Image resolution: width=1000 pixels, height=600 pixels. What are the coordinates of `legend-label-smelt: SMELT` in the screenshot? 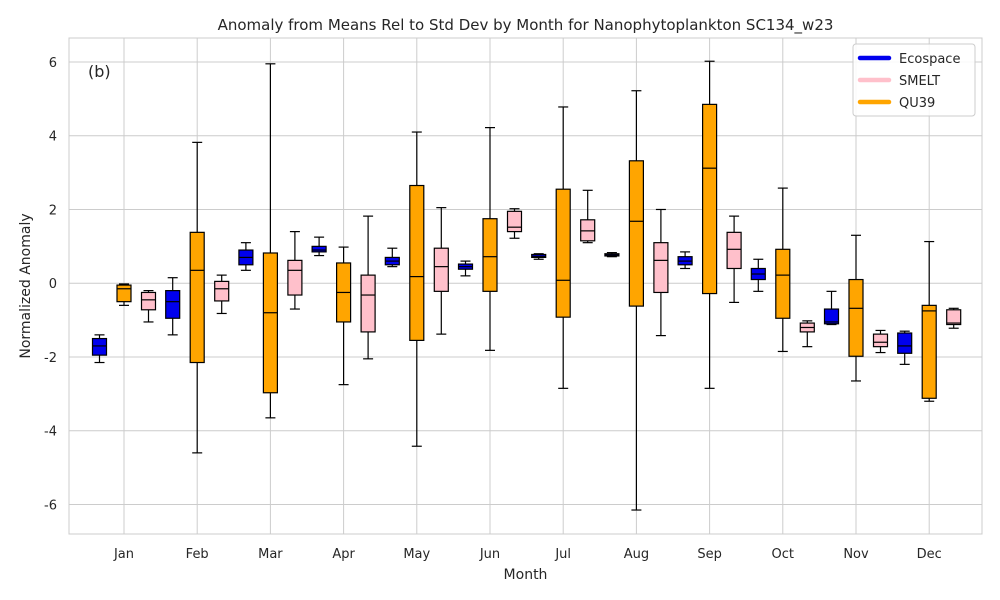 It's located at (919, 81).